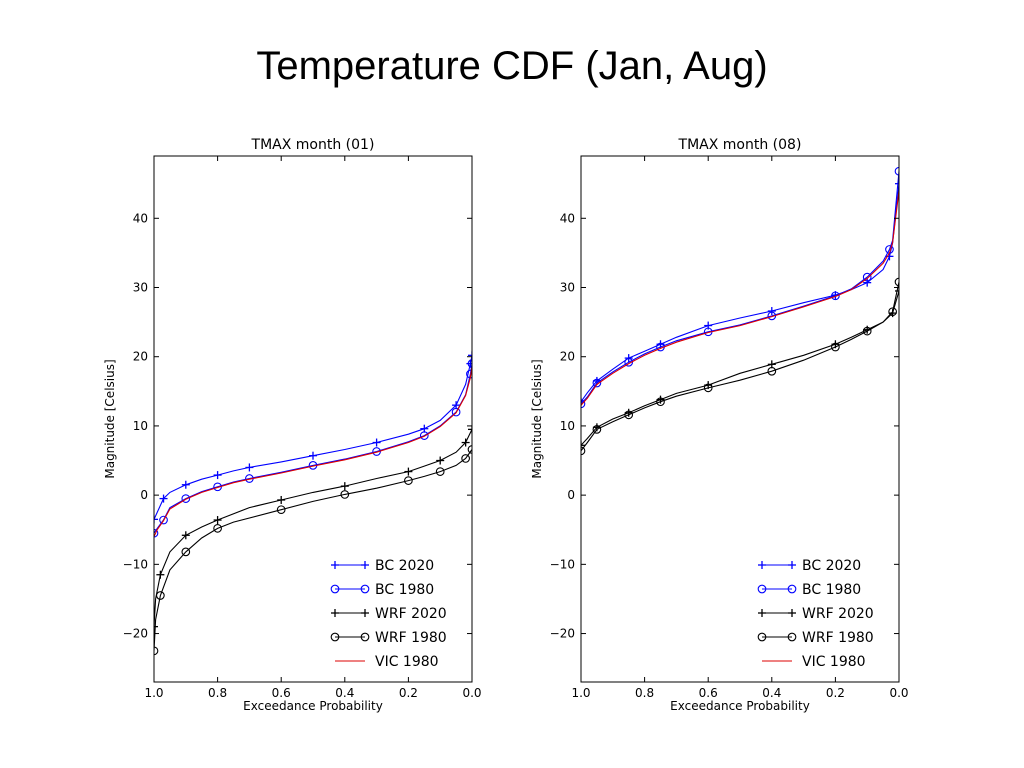 The height and width of the screenshot is (768, 1024). What do you see at coordinates (411, 614) in the screenshot?
I see `legend-label-wrf-2020: WRF 2020` at bounding box center [411, 614].